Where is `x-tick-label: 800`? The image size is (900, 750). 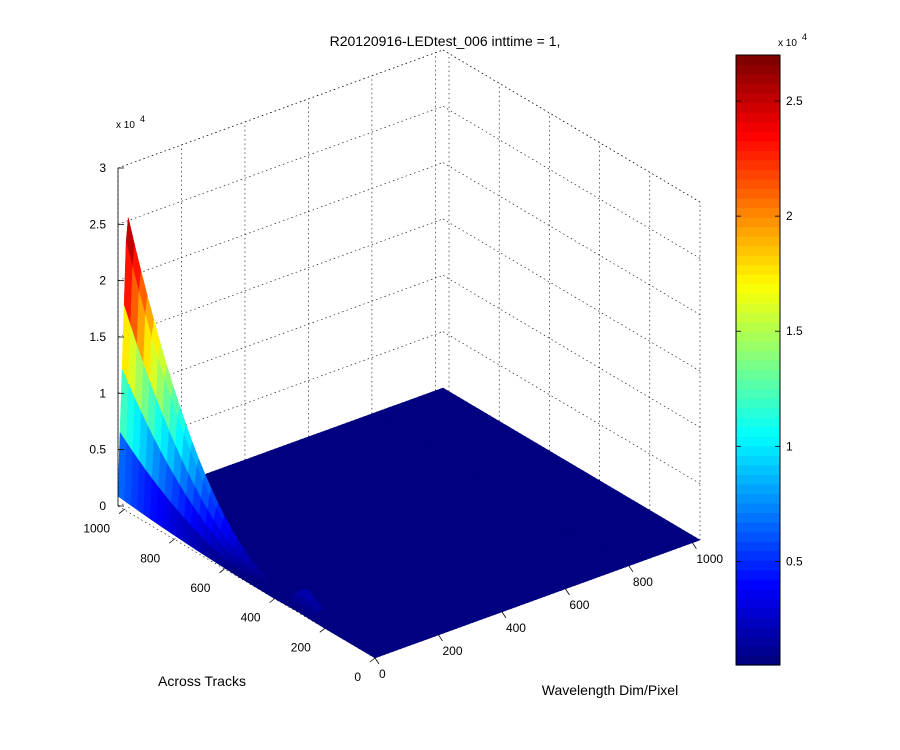
x-tick-label: 800 is located at coordinates (643, 582).